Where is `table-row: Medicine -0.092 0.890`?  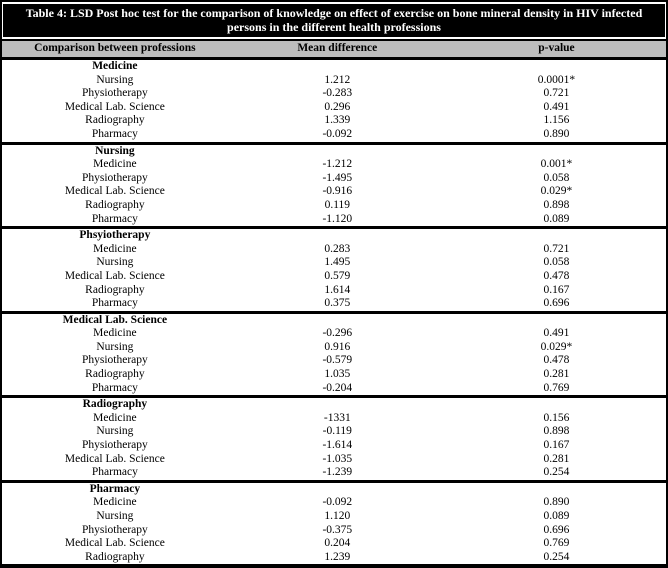
table-row: Medicine -0.092 0.890 is located at coordinates (334, 503).